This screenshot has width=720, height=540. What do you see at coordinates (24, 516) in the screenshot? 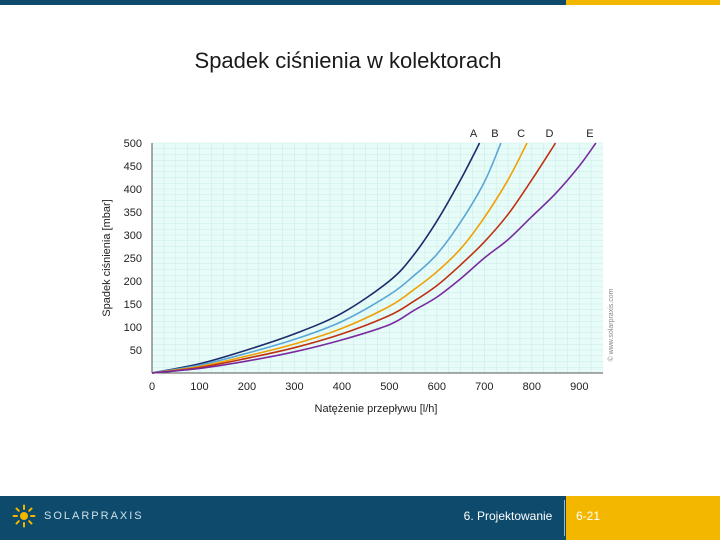
I see `sun-logo-icon` at bounding box center [24, 516].